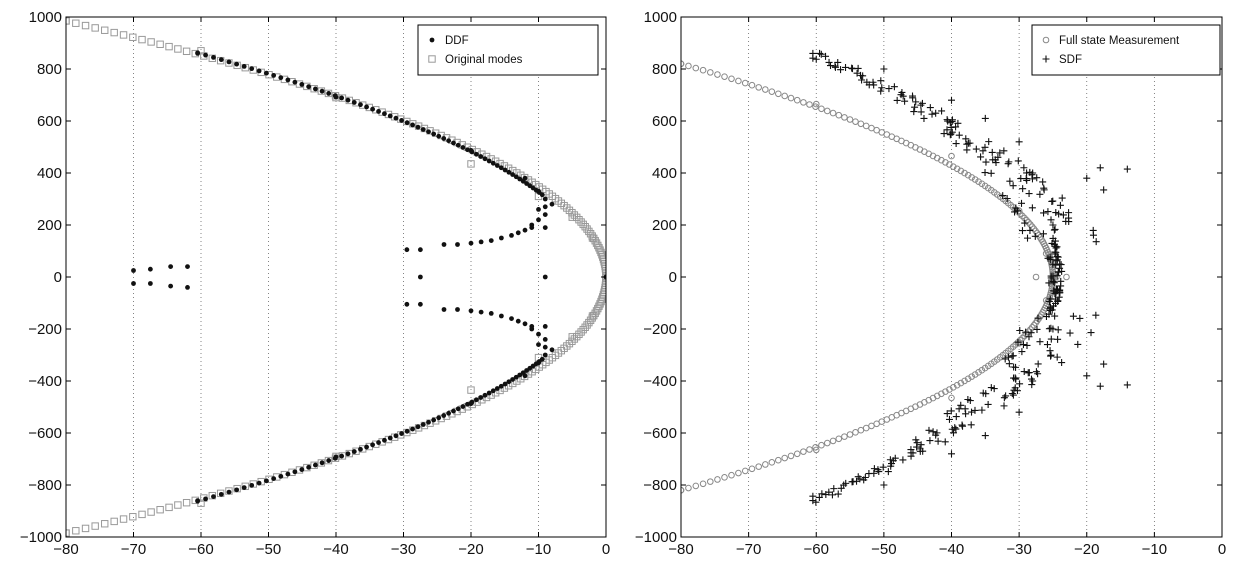 Image resolution: width=1234 pixels, height=562 pixels. What do you see at coordinates (748, 549) in the screenshot?
I see `x-tick-label: −70` at bounding box center [748, 549].